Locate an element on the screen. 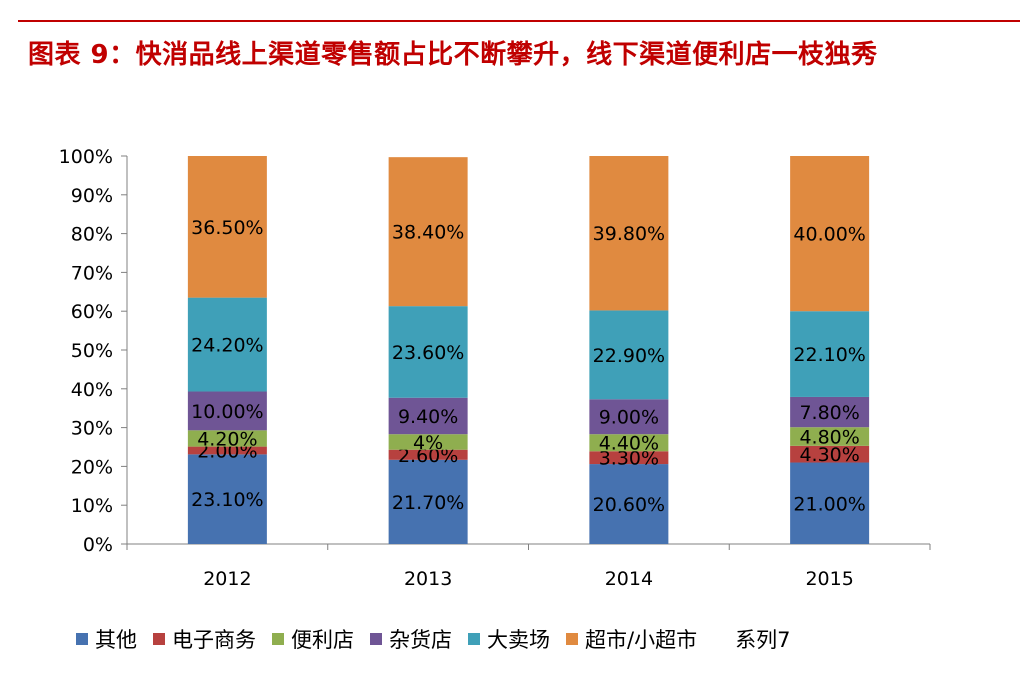  data-label: 21.00% is located at coordinates (829, 504).